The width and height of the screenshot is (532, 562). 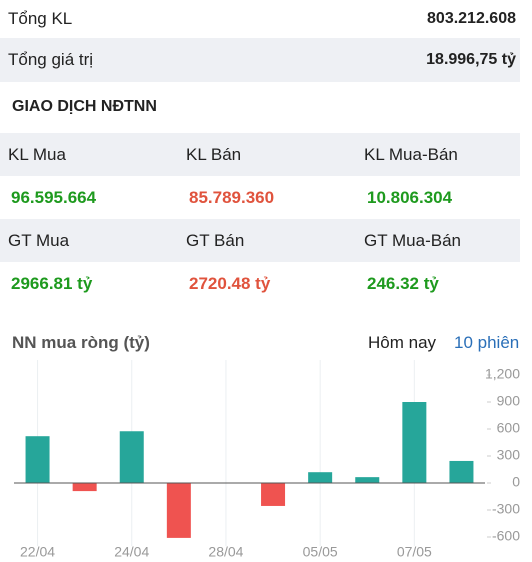 What do you see at coordinates (54, 197) in the screenshot?
I see `value-cell: 96.595.664` at bounding box center [54, 197].